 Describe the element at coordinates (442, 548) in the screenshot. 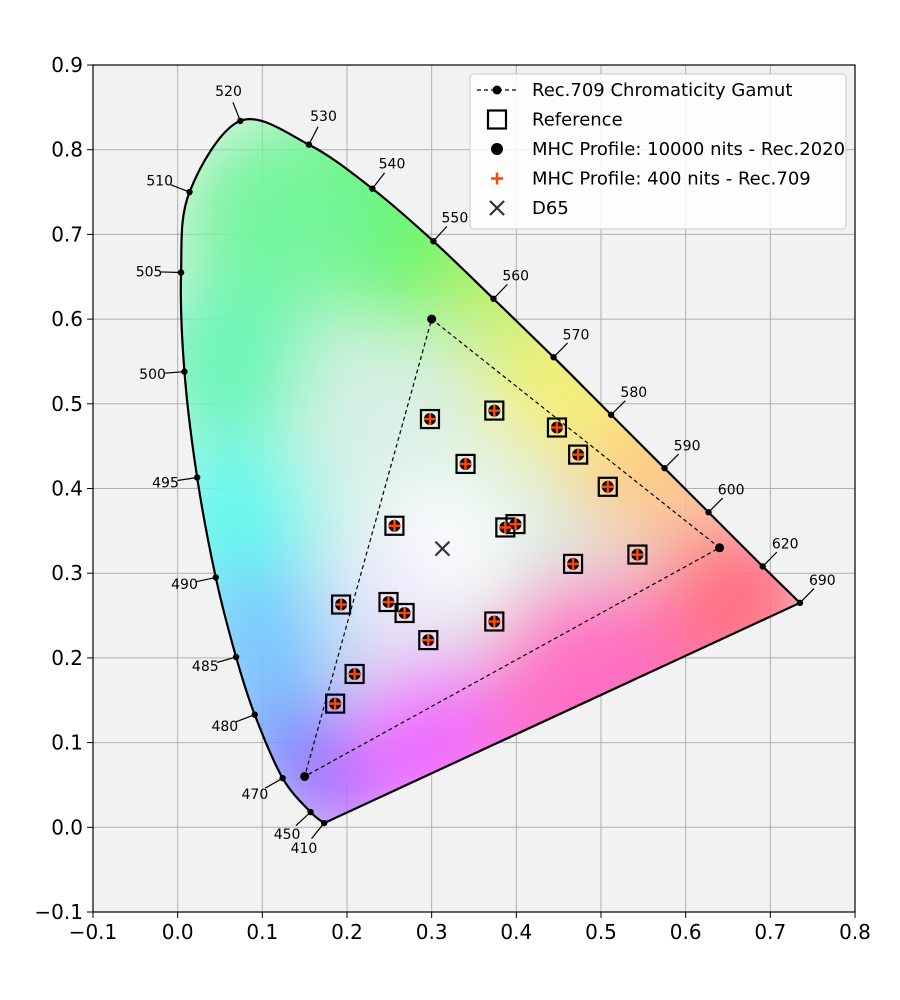

I see `d65-marker` at that location.